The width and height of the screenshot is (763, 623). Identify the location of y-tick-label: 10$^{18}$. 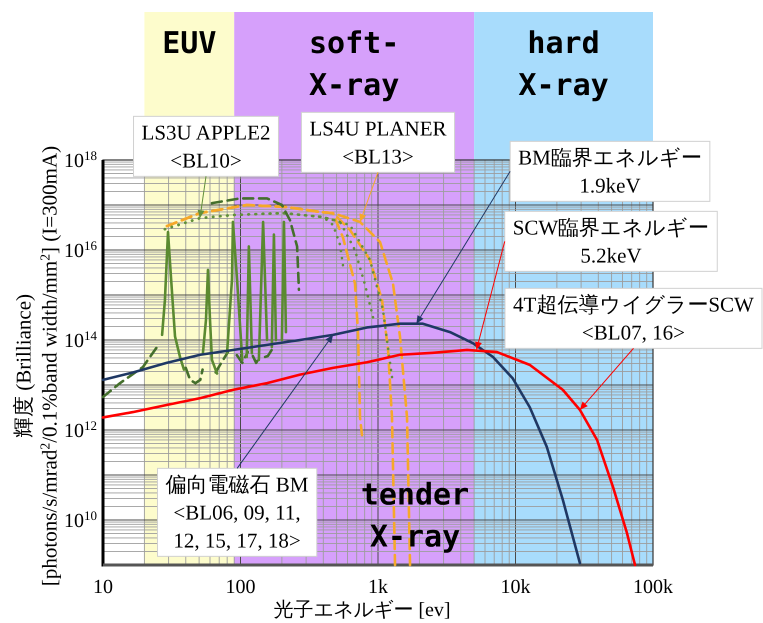
(80, 160).